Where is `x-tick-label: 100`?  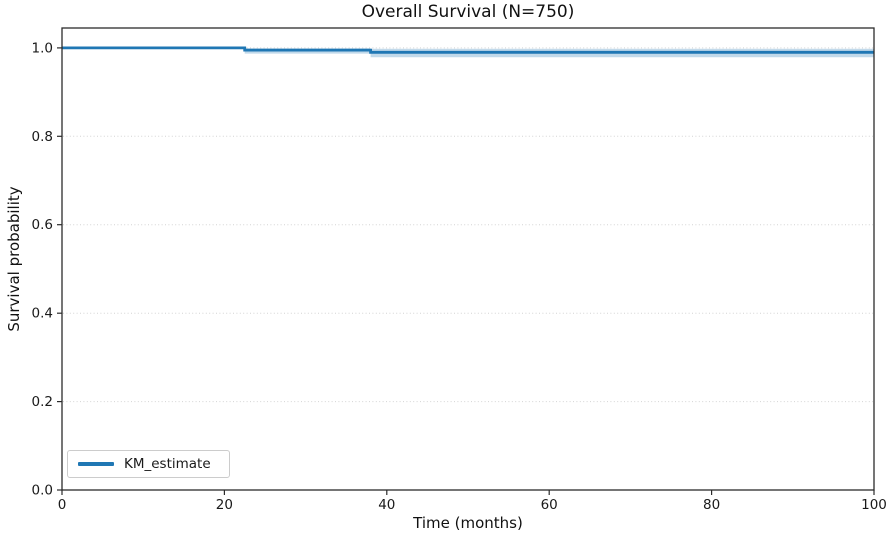
x-tick-label: 100 is located at coordinates (873, 505).